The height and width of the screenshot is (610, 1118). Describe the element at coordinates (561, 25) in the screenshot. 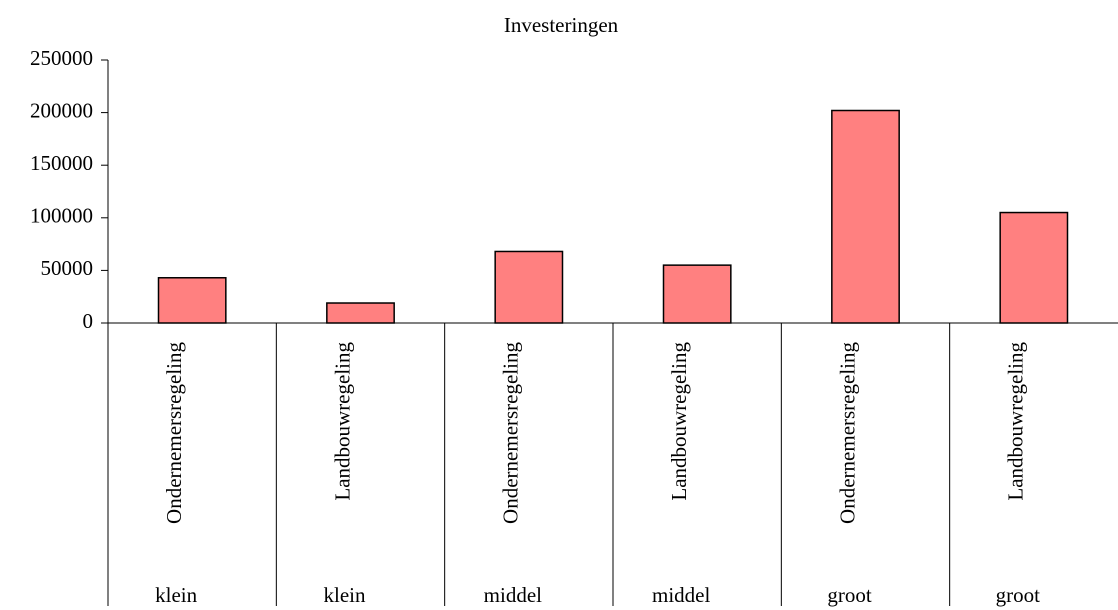

I see `chart-title: Investeringen` at that location.